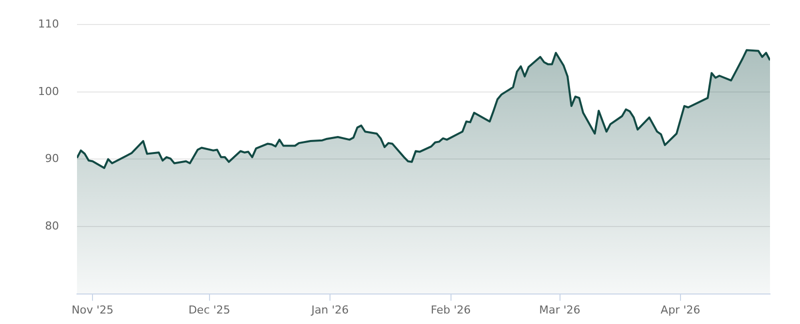  I want to click on x-tick-label: Jan '26, so click(329, 309).